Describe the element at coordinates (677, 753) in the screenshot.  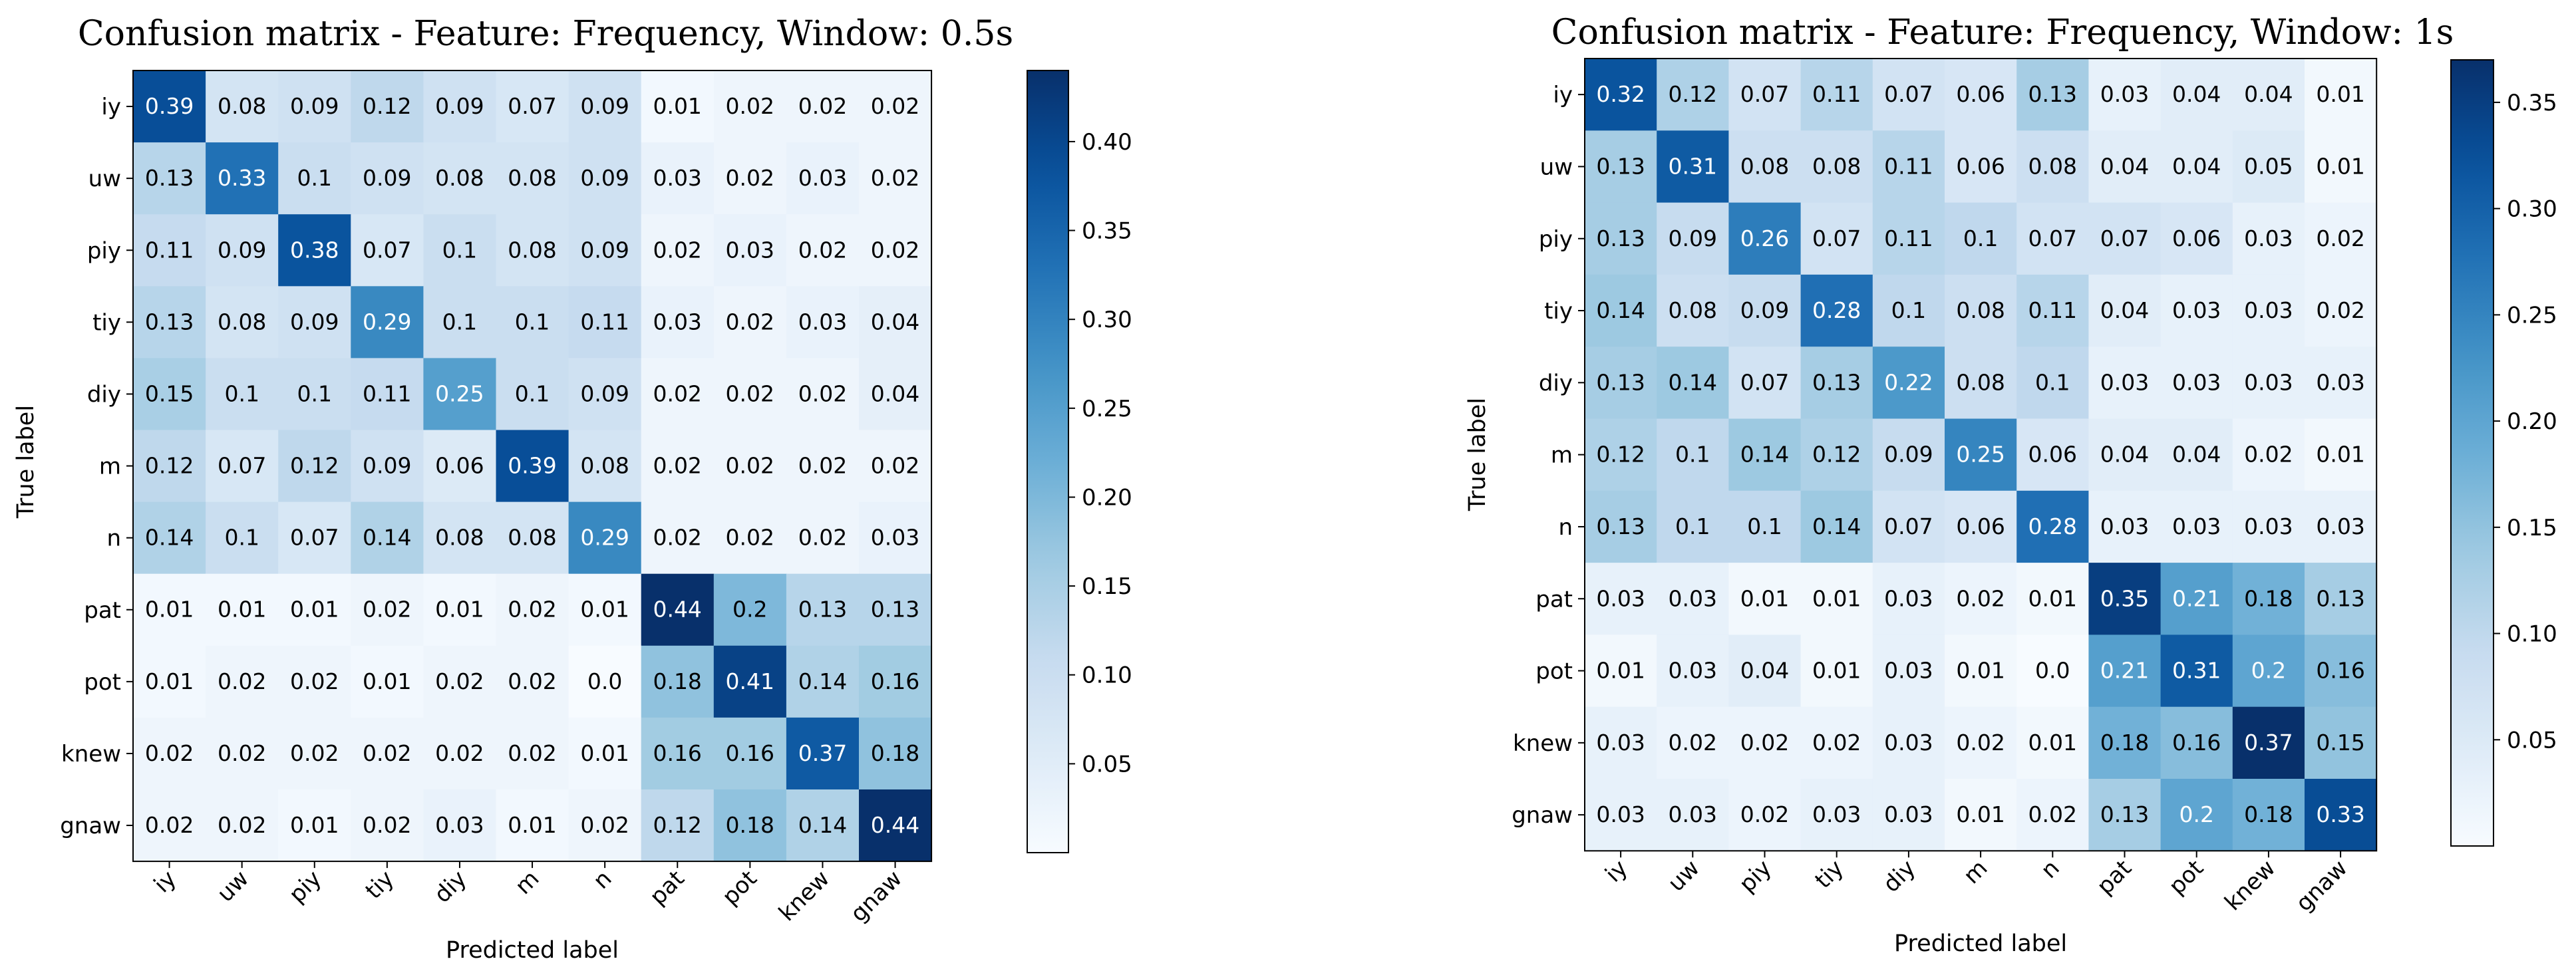
I see `cell-value-label: 0.16` at that location.